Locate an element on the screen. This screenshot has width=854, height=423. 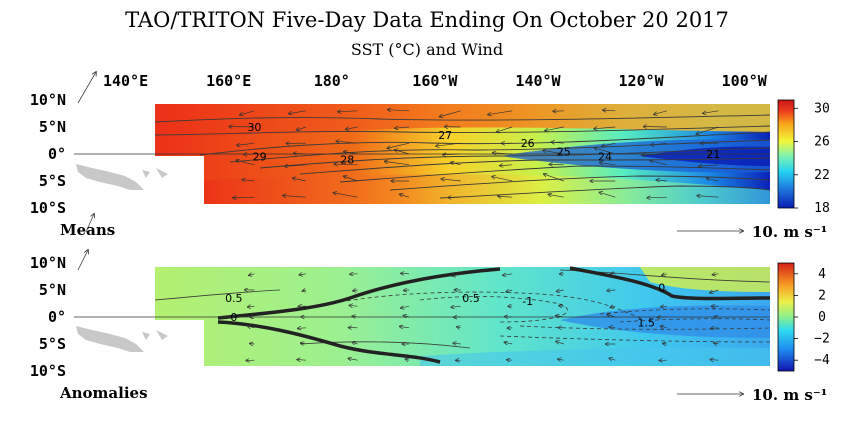
colorbar-tick-label: 30 is located at coordinates (822, 108).